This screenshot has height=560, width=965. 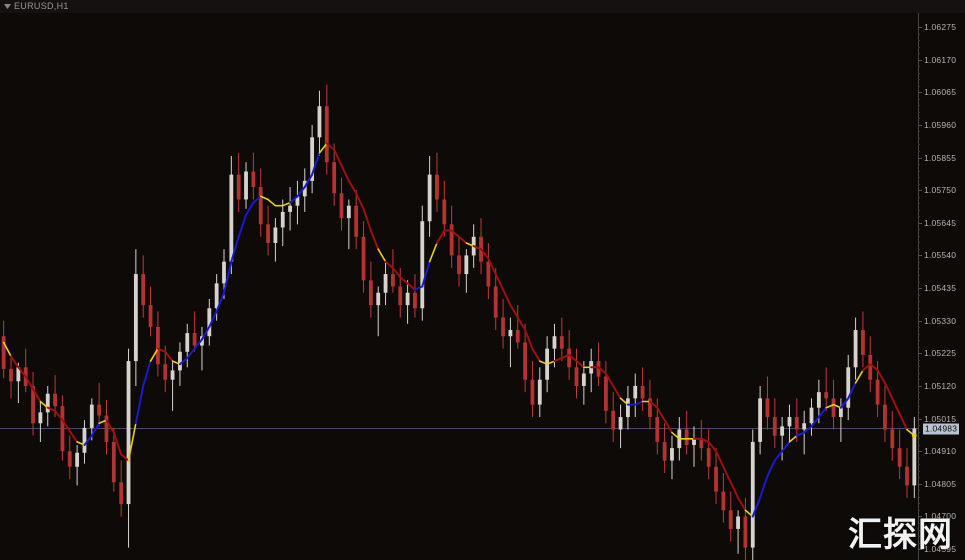 I want to click on price-tick-label: 1.06170, so click(x=940, y=59).